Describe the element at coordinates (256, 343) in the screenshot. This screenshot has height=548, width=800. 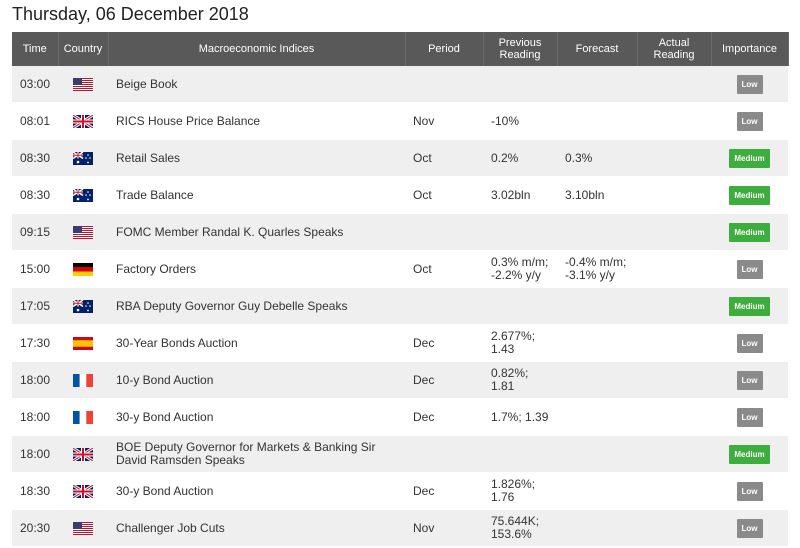
I see `event-cell: 30-Year Bonds Auction` at that location.